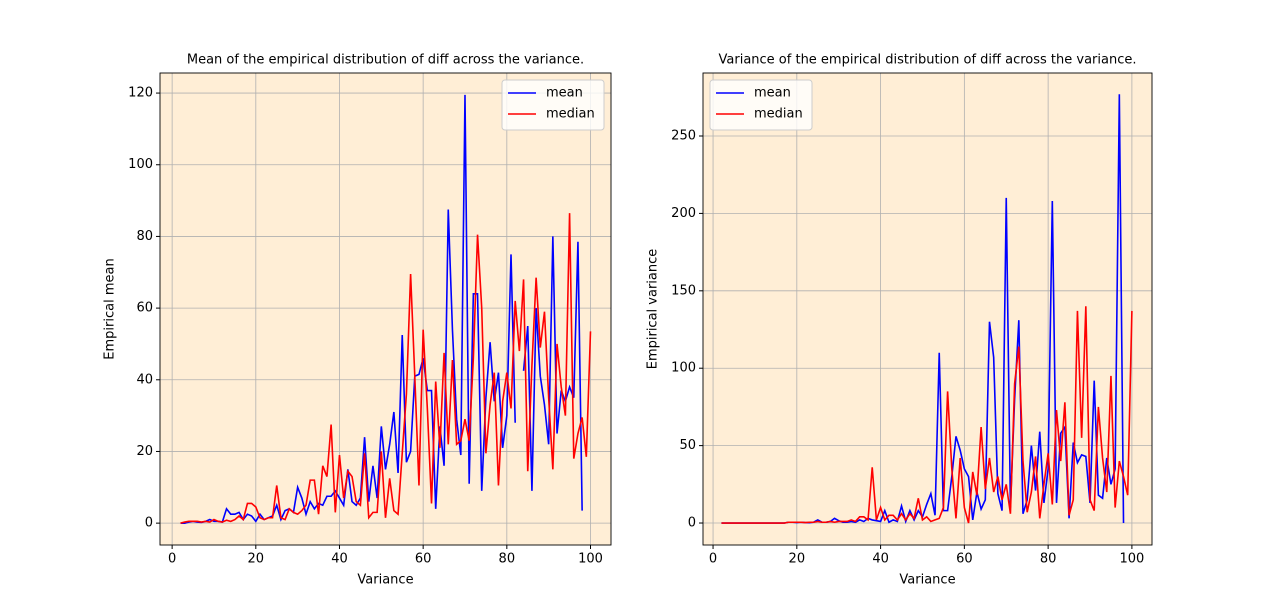  I want to click on y-tick-label: 150, so click(683, 290).